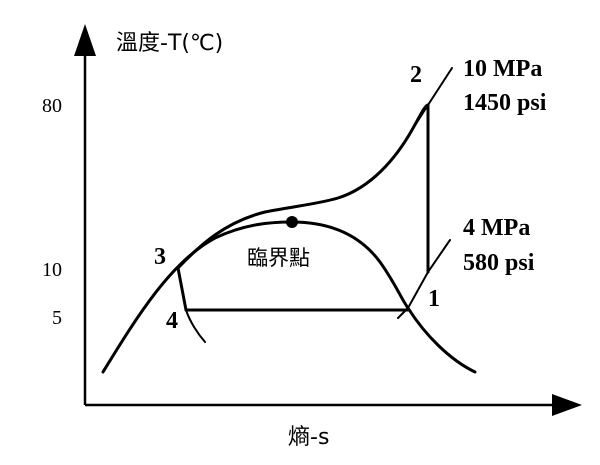 This screenshot has height=465, width=600. I want to click on state-point-3: 3, so click(160, 257).